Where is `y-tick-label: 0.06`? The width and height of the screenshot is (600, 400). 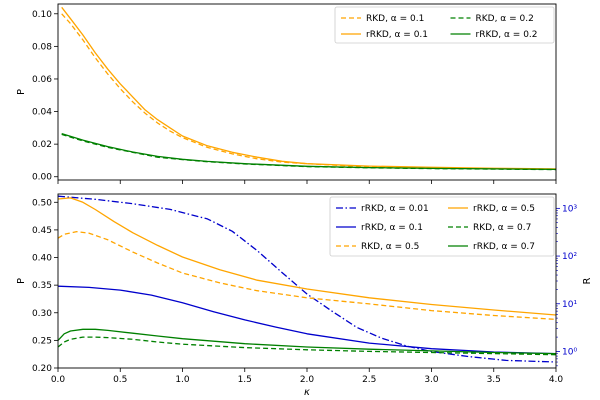
y-tick-label: 0.06 is located at coordinates (42, 80).